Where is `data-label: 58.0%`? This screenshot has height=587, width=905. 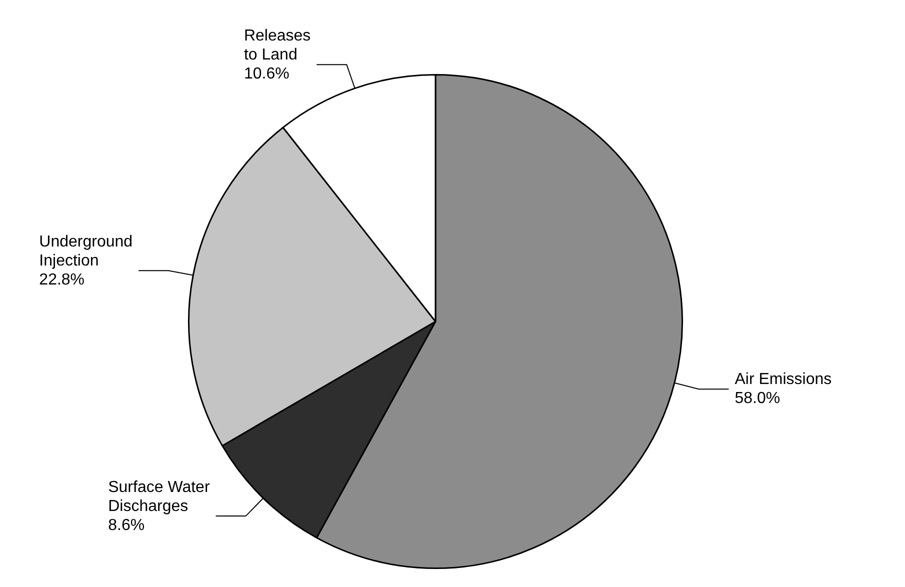 data-label: 58.0% is located at coordinates (757, 398).